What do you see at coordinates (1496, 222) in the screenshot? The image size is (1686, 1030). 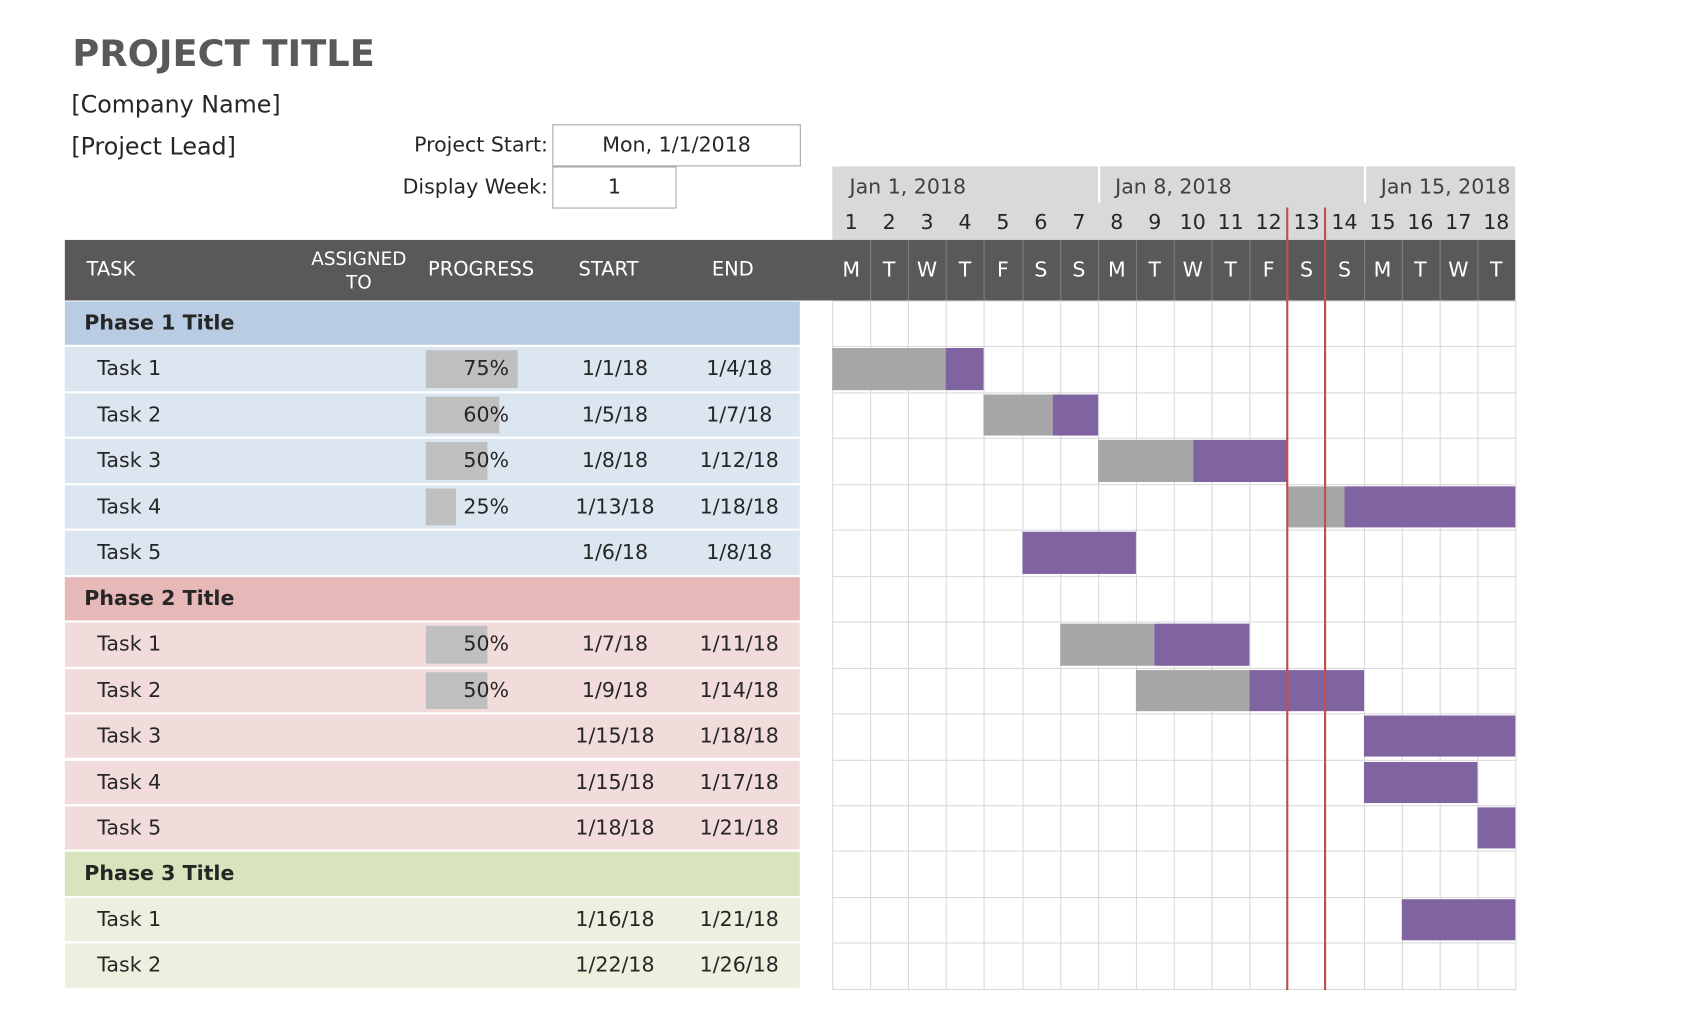 I see `day-number: 18` at bounding box center [1496, 222].